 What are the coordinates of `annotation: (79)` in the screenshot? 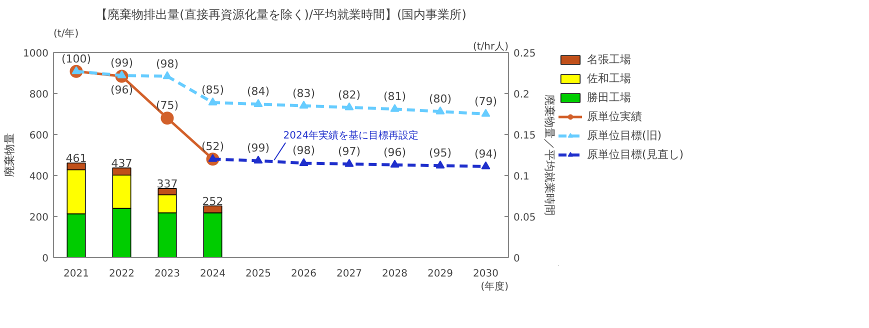 It's located at (486, 101).